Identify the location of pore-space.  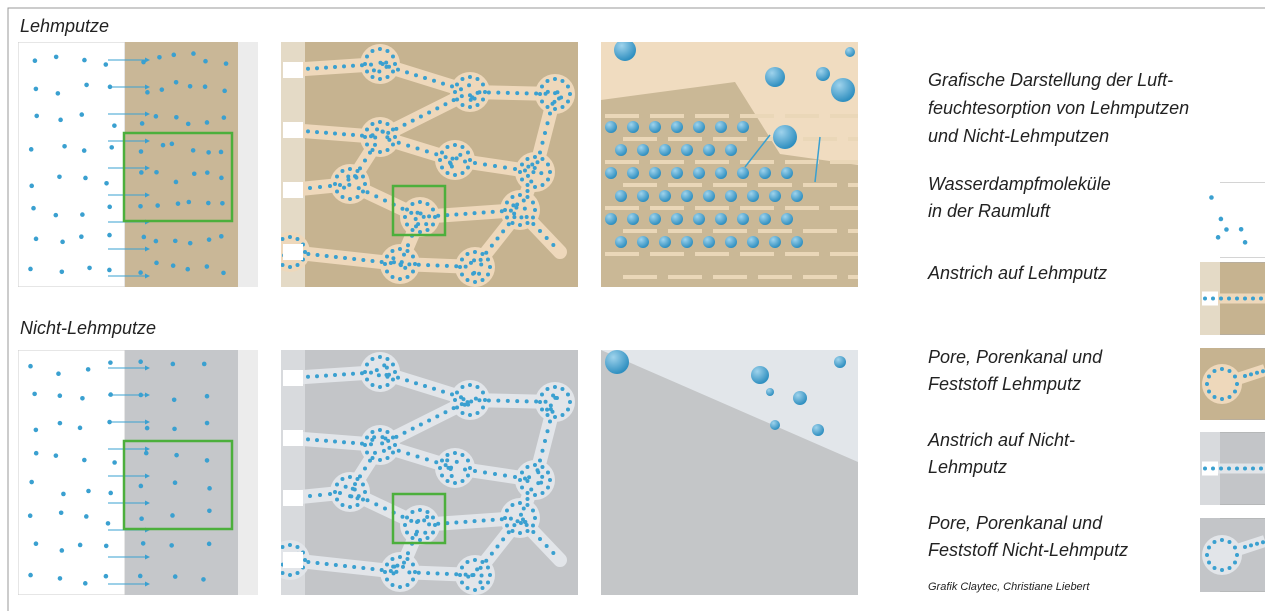
(729, 406).